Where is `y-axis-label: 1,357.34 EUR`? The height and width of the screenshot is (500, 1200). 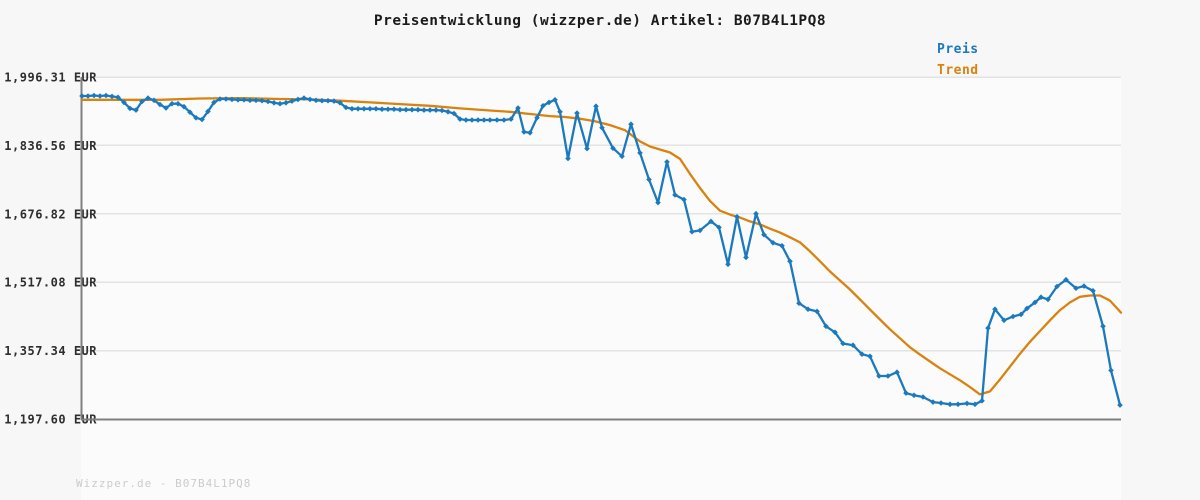 y-axis-label: 1,357.34 EUR is located at coordinates (50, 351).